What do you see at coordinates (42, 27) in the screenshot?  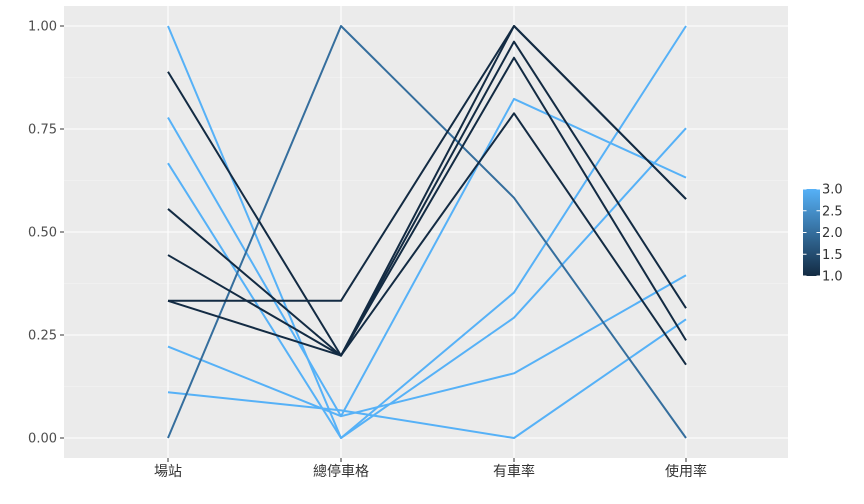 I see `y-tick-label: 1.00` at bounding box center [42, 27].